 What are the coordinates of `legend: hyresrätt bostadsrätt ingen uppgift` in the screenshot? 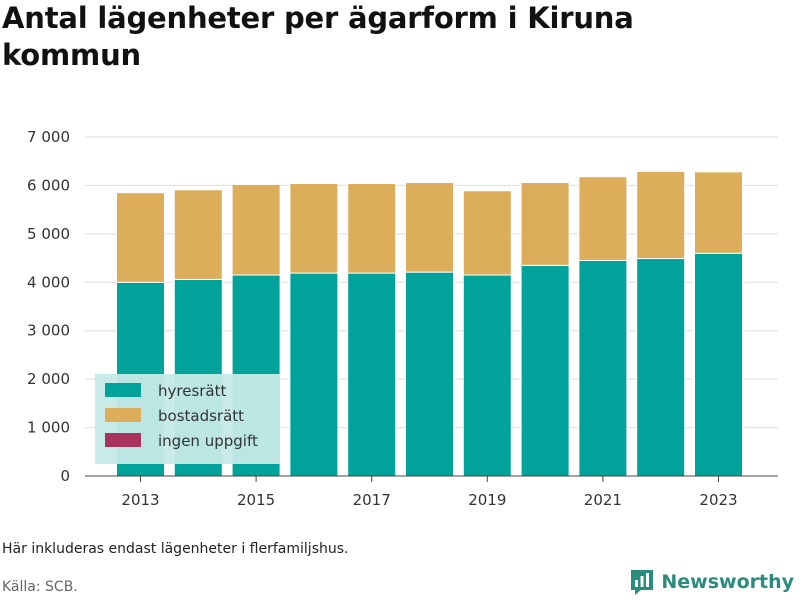 It's located at (187, 419).